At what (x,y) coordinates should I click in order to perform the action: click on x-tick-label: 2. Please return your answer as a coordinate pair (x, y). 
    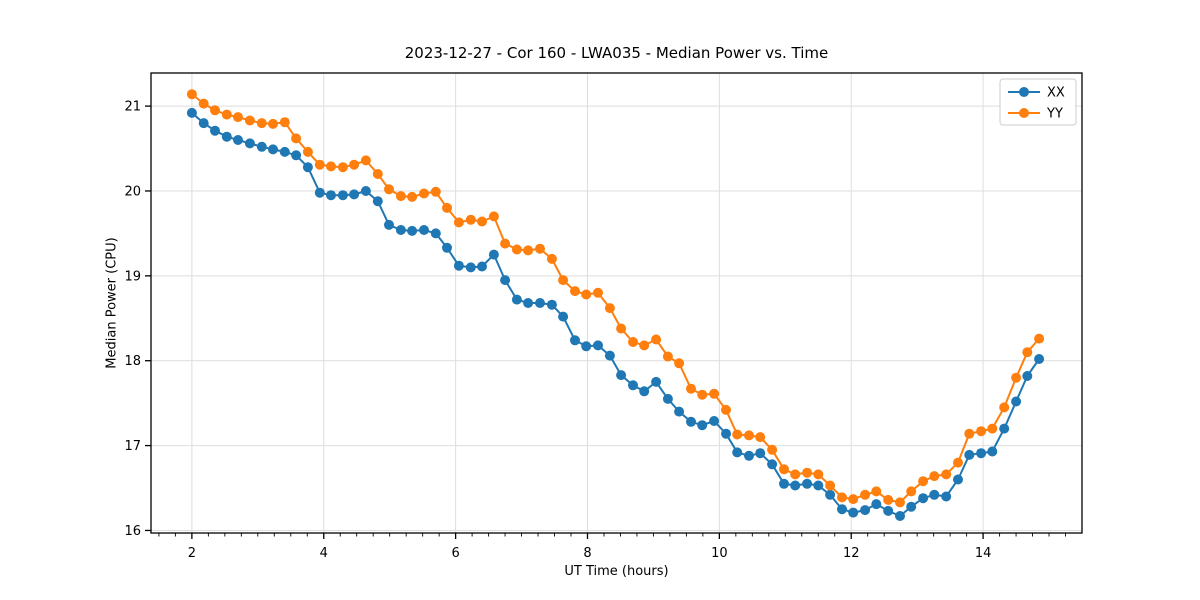
    Looking at the image, I should click on (192, 553).